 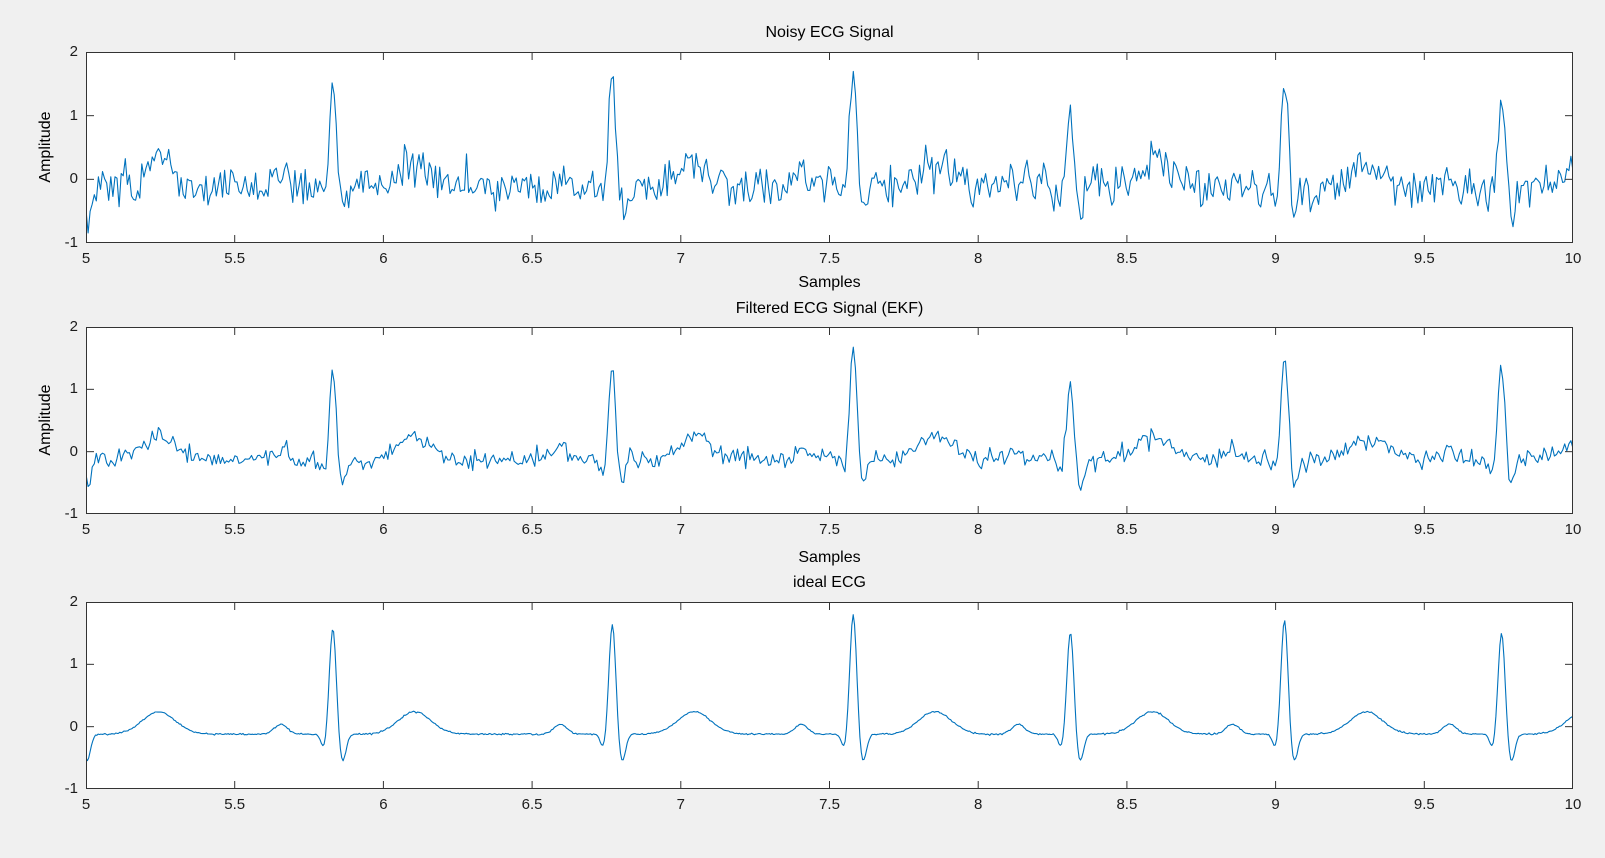 What do you see at coordinates (829, 308) in the screenshot?
I see `plot-title: Filtered ECG Signal (EKF)` at bounding box center [829, 308].